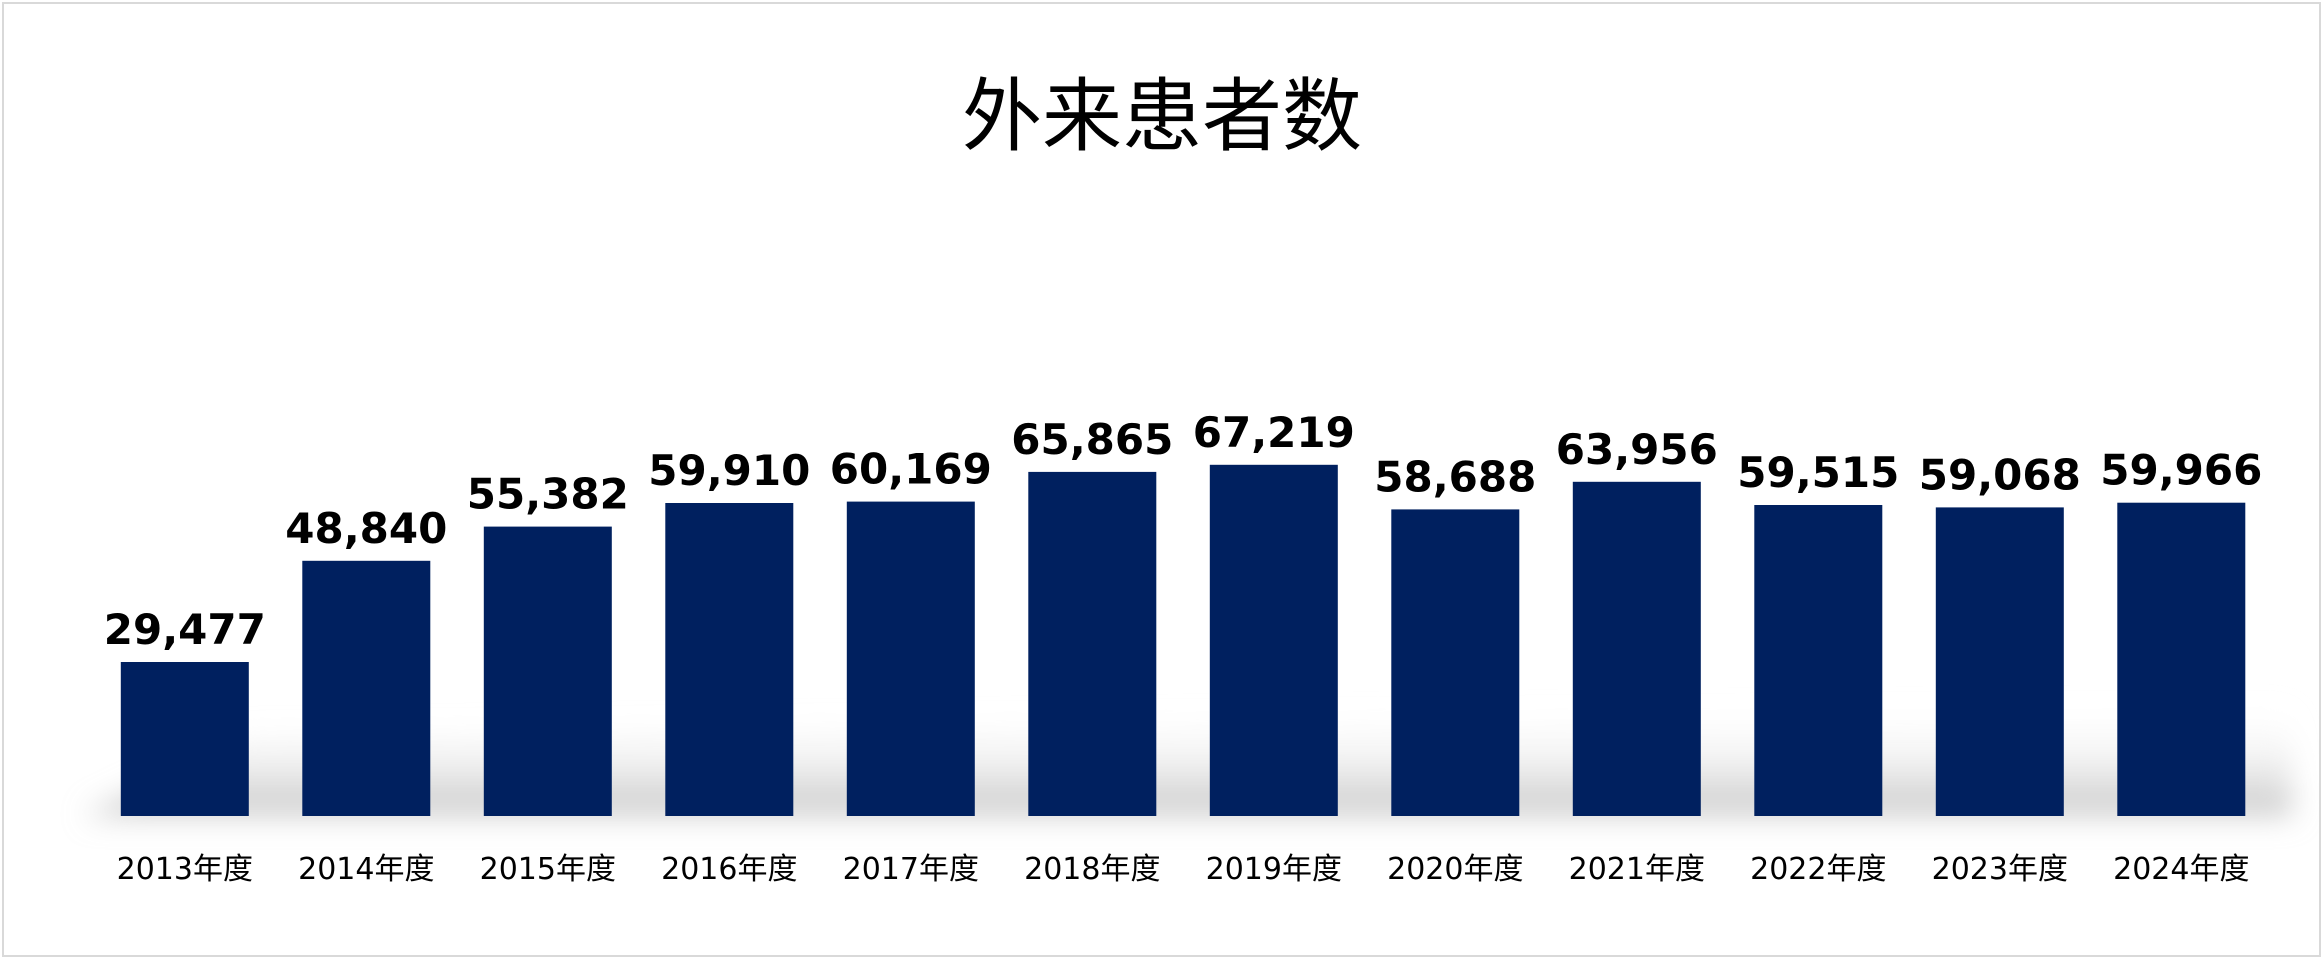 This screenshot has width=2323, height=959. I want to click on value-label-2018年度: 65,865, so click(1092, 439).